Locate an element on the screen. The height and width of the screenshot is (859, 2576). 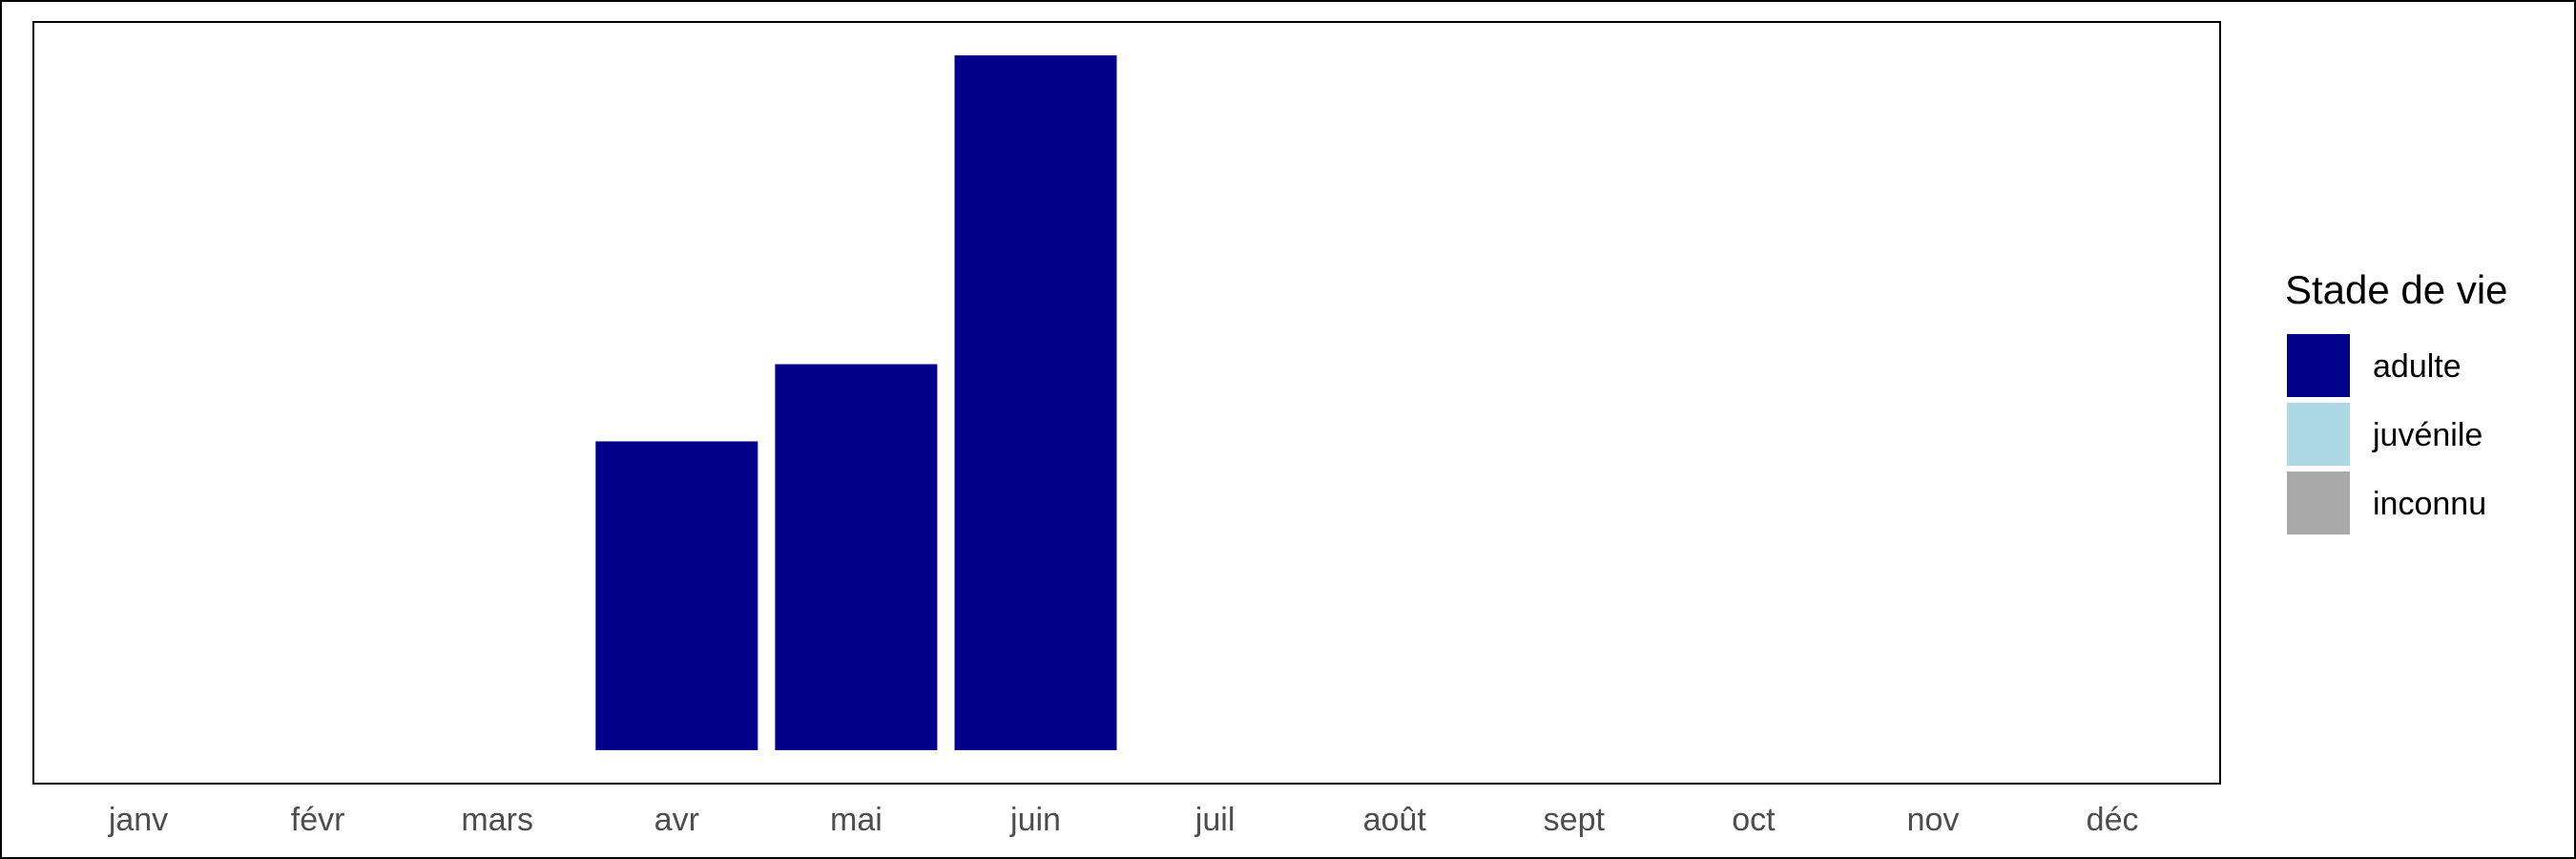
x-tick-label: juil is located at coordinates (1215, 820).